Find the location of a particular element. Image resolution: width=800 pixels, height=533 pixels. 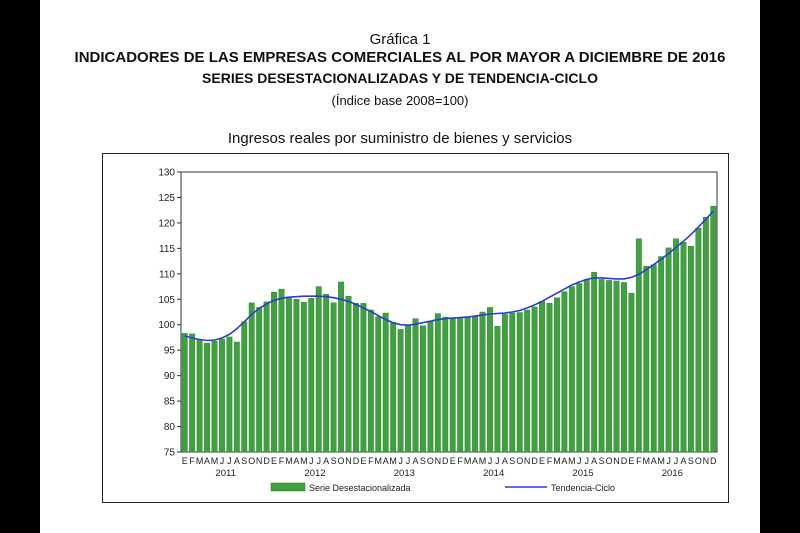

y-tick-label: 95 is located at coordinates (170, 351).